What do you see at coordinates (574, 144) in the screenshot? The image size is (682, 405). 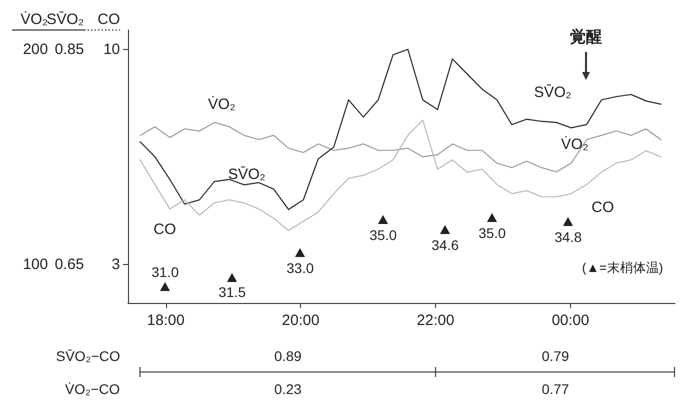 I see `series-label: V̇O₂` at bounding box center [574, 144].